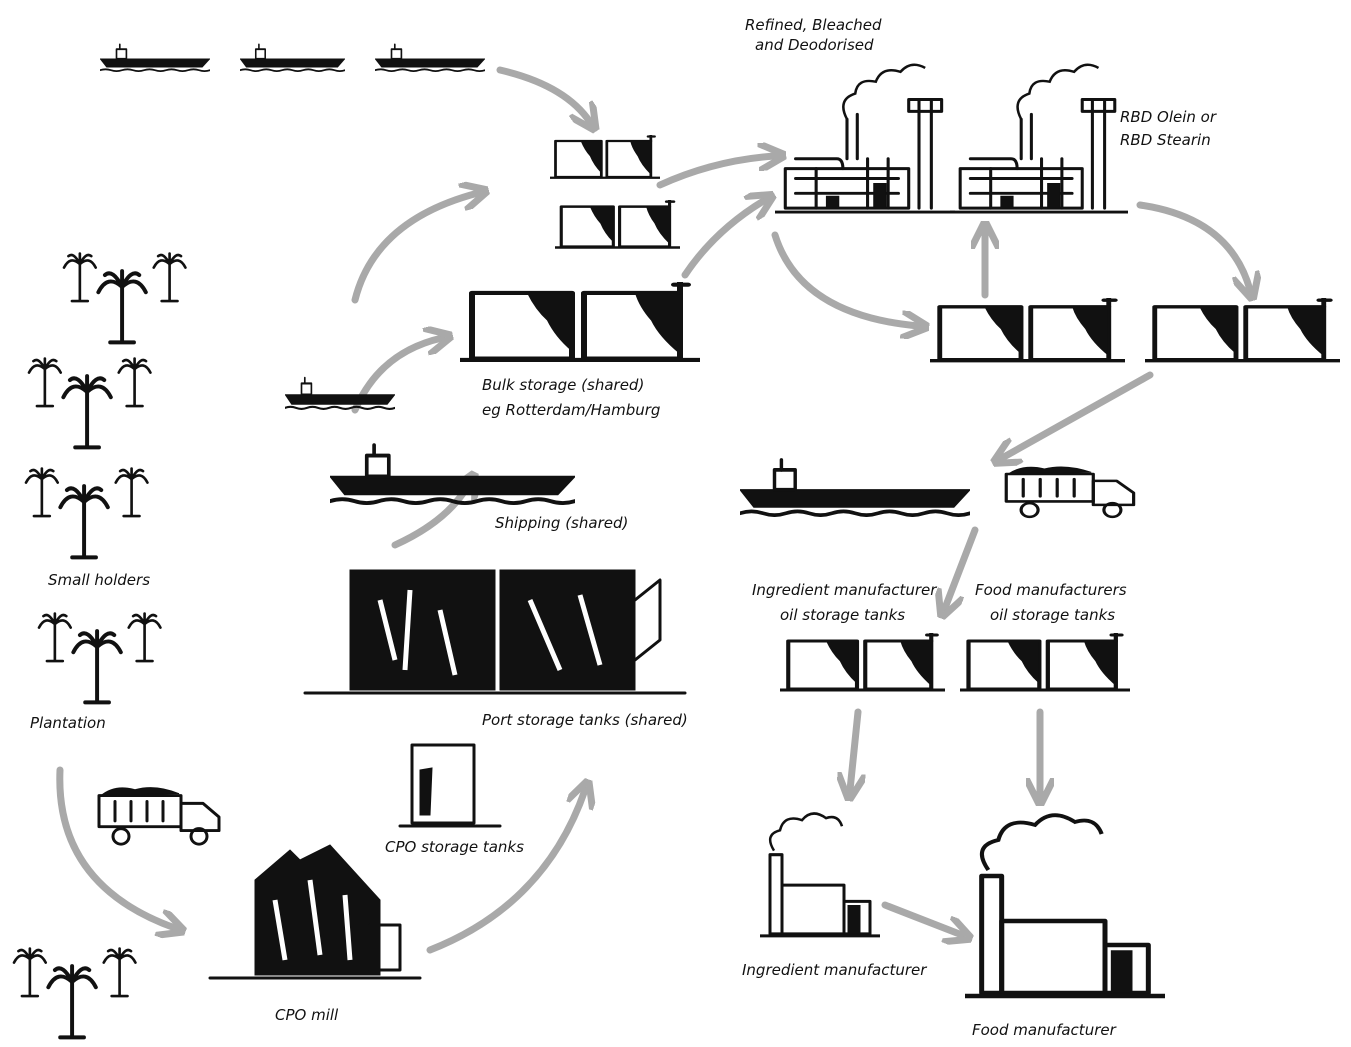  Describe the element at coordinates (561, 523) in the screenshot. I see `label: Shipping (shared)` at that location.